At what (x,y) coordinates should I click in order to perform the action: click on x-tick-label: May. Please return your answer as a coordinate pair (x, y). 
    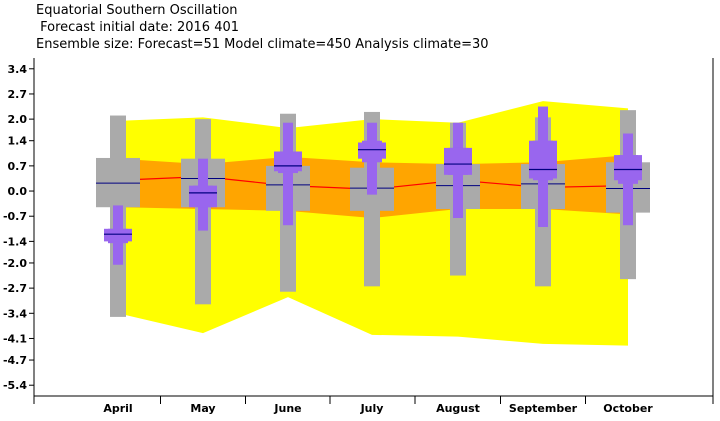
    Looking at the image, I should click on (202, 408).